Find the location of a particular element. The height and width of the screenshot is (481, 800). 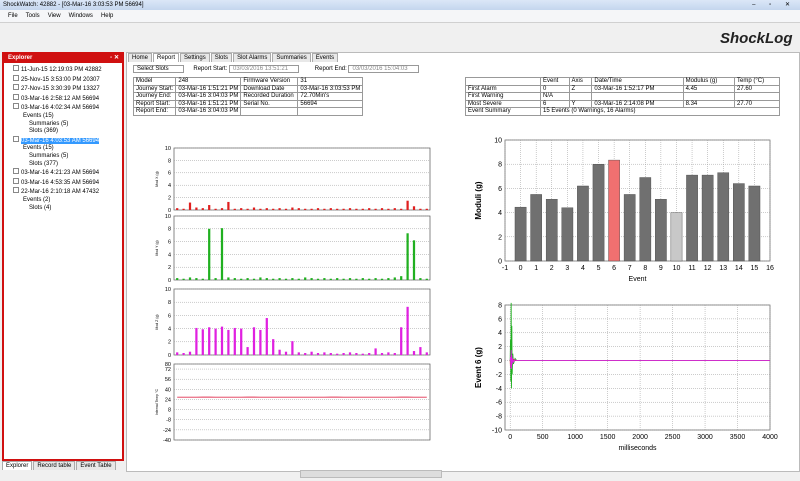

cell-text: 27.70 is located at coordinates (745, 103).